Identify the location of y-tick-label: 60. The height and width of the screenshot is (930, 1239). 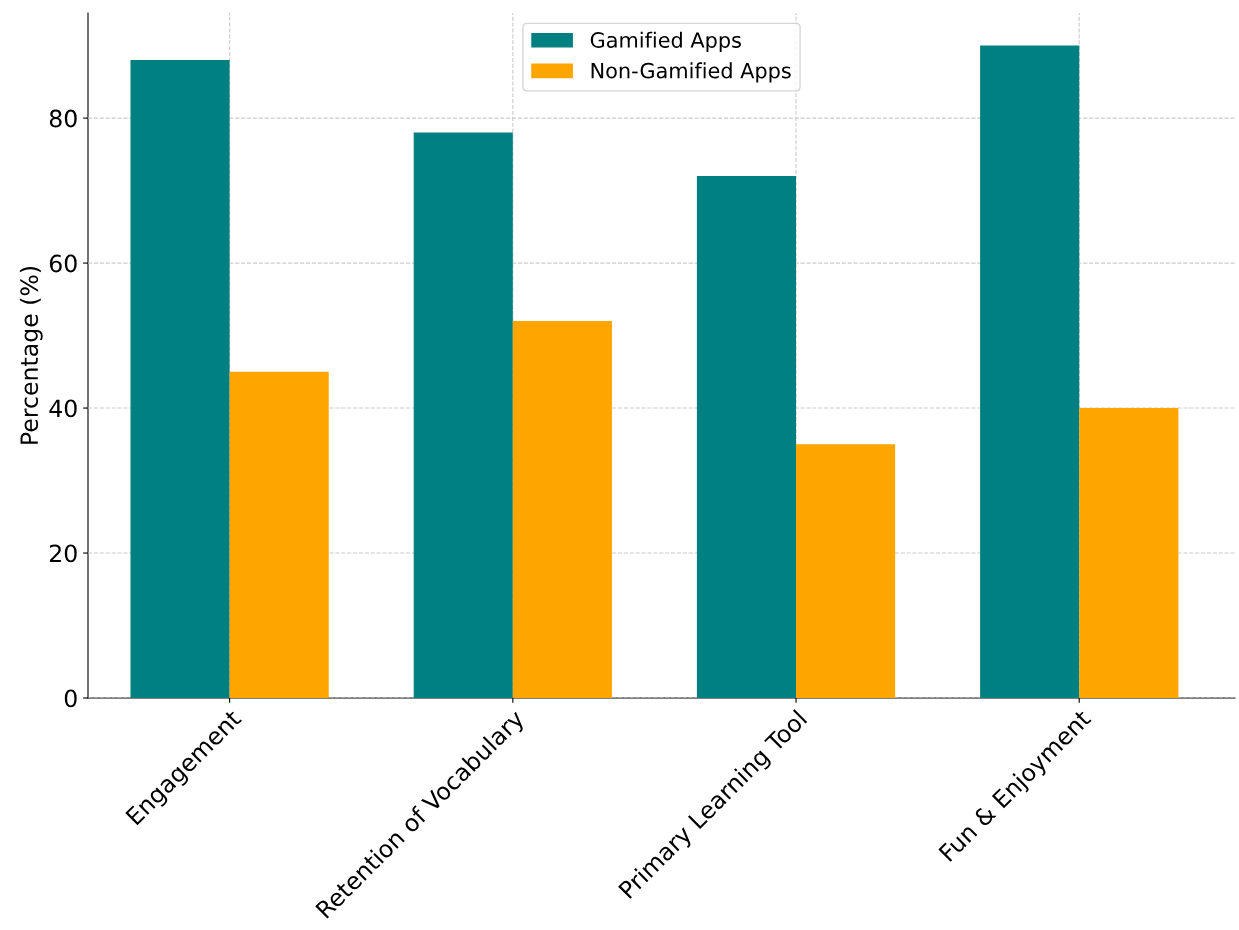
(63, 263).